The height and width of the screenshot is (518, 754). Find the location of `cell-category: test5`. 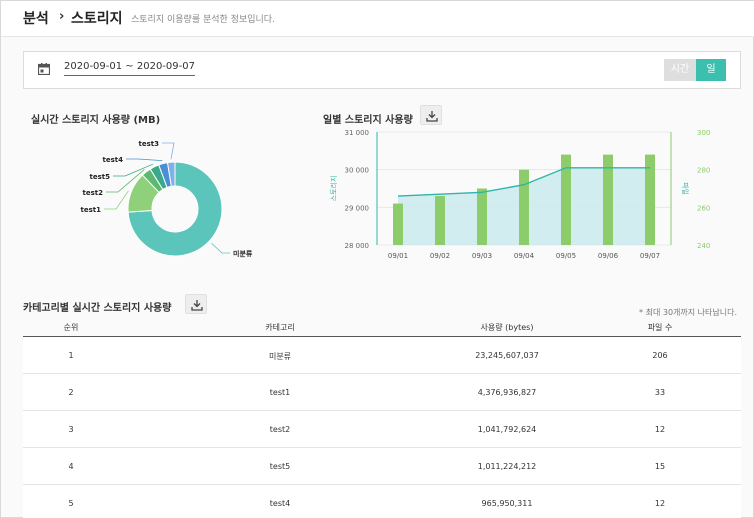

cell-category: test5 is located at coordinates (280, 466).